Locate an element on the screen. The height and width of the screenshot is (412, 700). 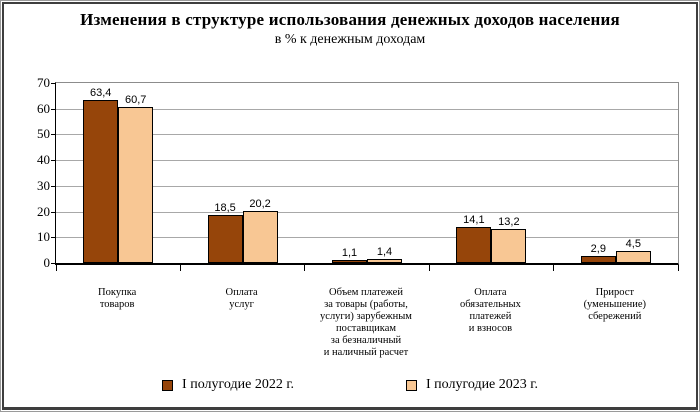
legend-label: I полугодие 2023 г. is located at coordinates (482, 384).